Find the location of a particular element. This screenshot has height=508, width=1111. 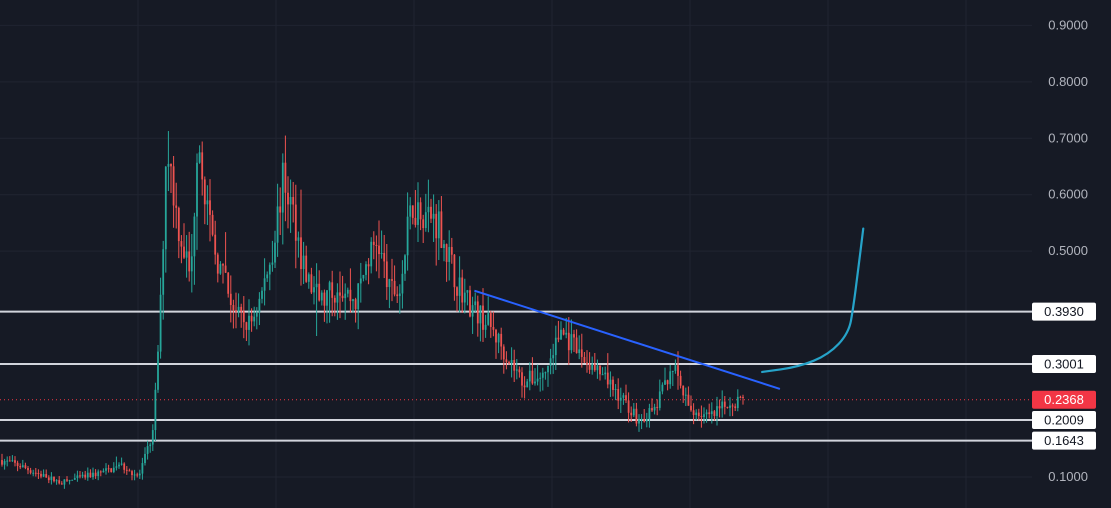

level-badge-label: 0.1643 is located at coordinates (1064, 440).